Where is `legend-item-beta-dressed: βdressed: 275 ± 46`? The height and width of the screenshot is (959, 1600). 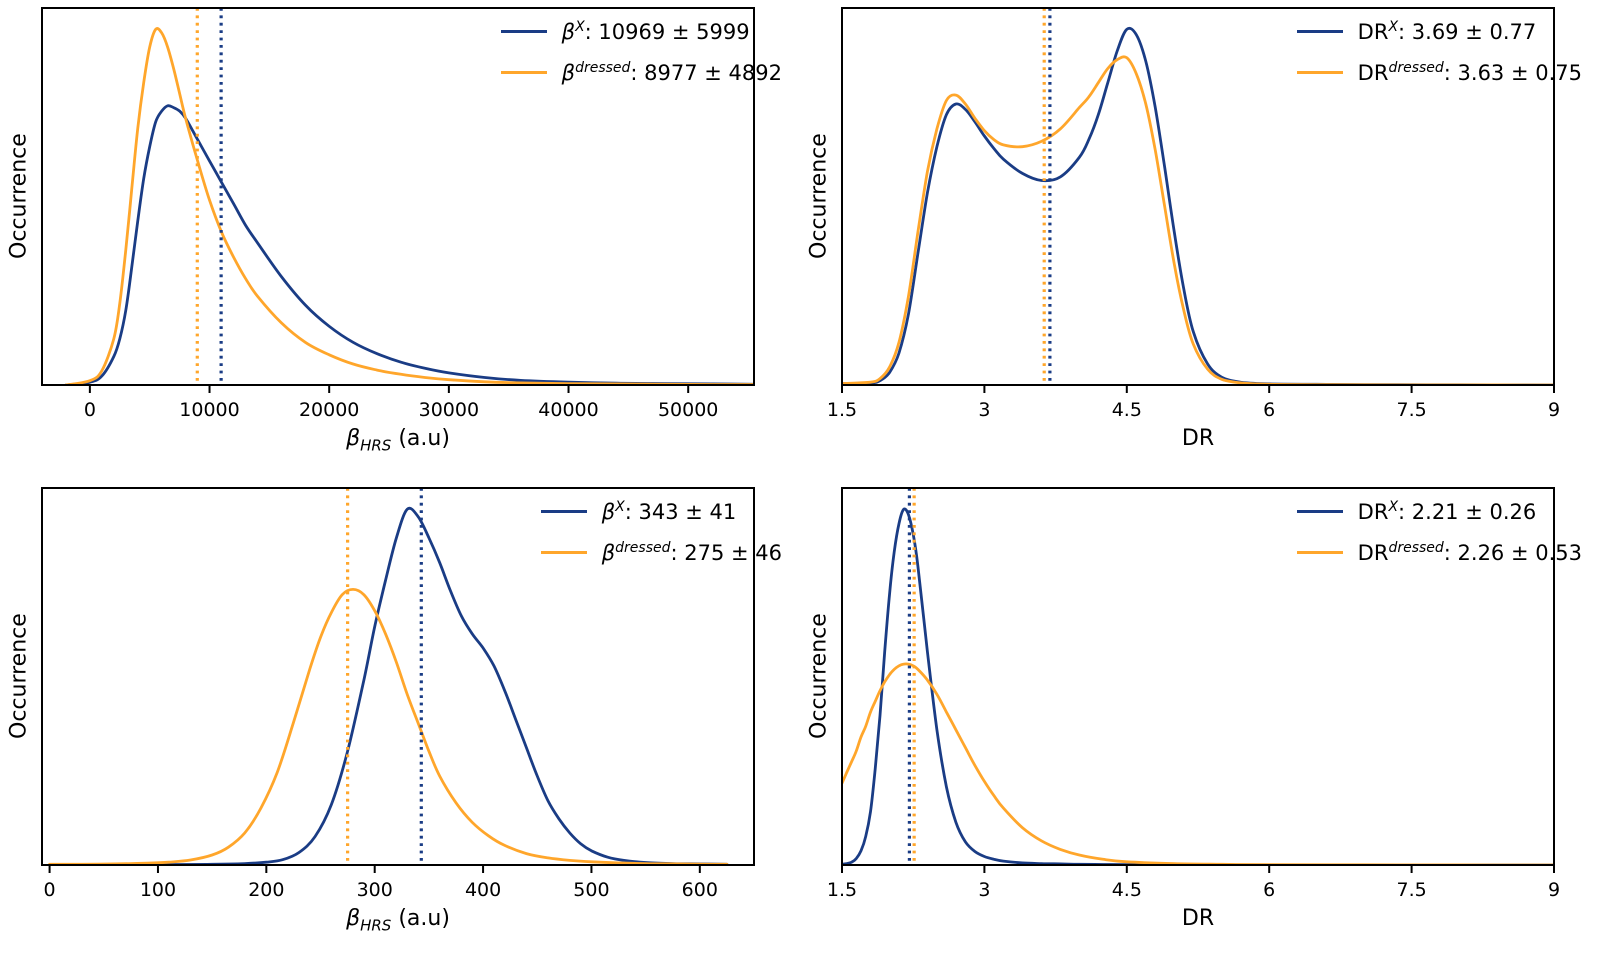
legend-item-beta-dressed: βdressed: 275 ± 46 is located at coordinates (661, 552).